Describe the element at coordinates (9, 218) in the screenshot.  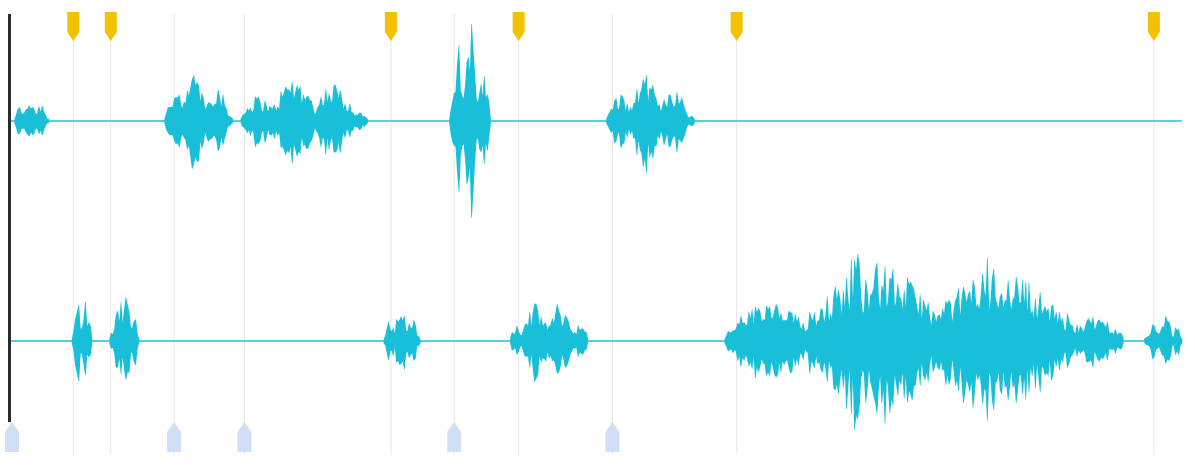
I see `playhead` at that location.